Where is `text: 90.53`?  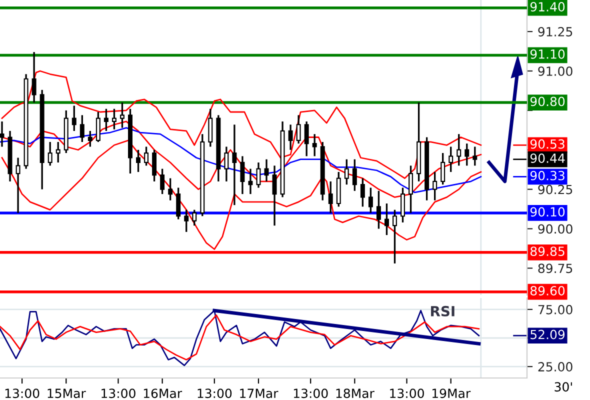 text: 90.53 is located at coordinates (547, 144).